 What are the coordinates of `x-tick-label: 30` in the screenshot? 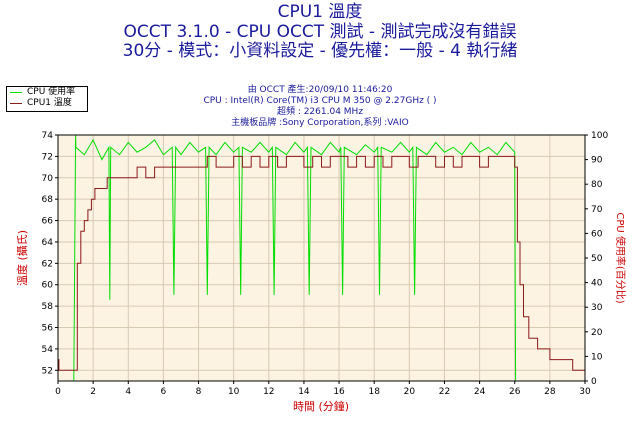 It's located at (585, 392).